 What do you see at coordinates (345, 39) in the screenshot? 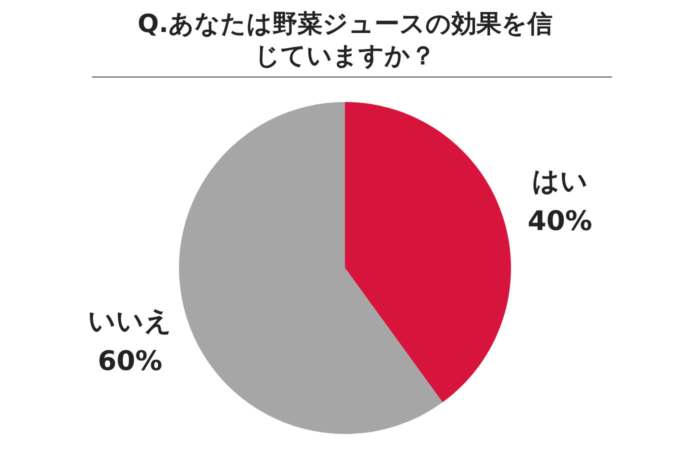
I see `title: Q.あなたは野菜ジュースの効果を信じていますか？` at bounding box center [345, 39].